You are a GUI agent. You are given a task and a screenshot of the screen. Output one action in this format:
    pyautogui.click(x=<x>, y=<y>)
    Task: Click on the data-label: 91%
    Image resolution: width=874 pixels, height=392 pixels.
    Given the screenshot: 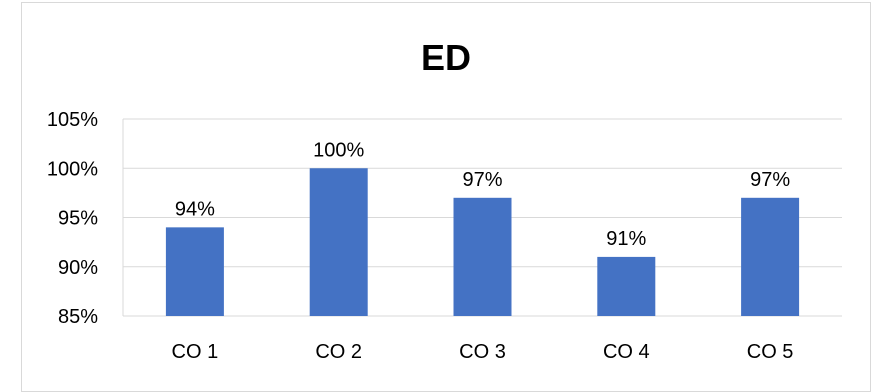 What is the action you would take?
    pyautogui.click(x=626, y=239)
    